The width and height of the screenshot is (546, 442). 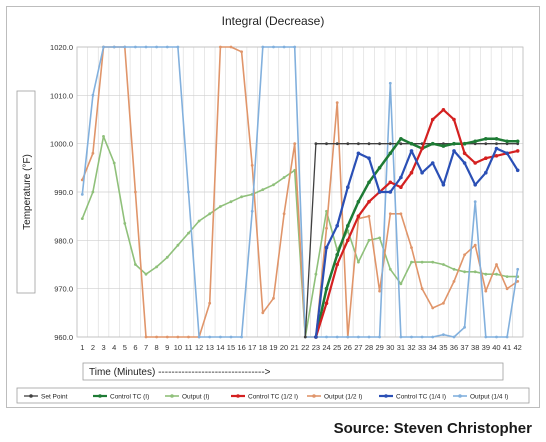 I want to click on legend-item: Control TC (1/4 I), so click(x=412, y=397).